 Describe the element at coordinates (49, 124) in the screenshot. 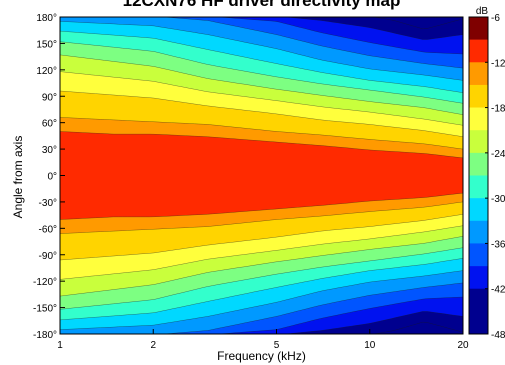

I see `y-tick-label: 60°` at that location.